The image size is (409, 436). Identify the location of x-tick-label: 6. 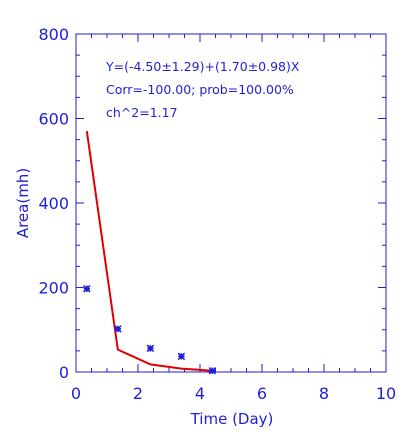
(262, 393).